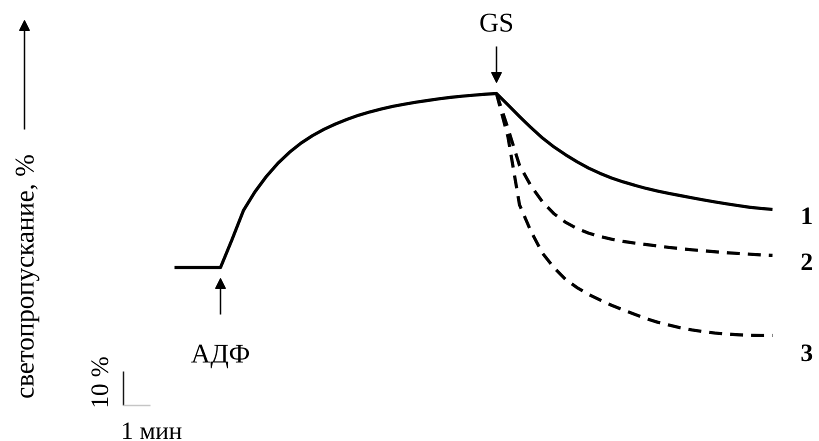 Image resolution: width=819 pixels, height=441 pixels. I want to click on text: АДФ, so click(220, 353).